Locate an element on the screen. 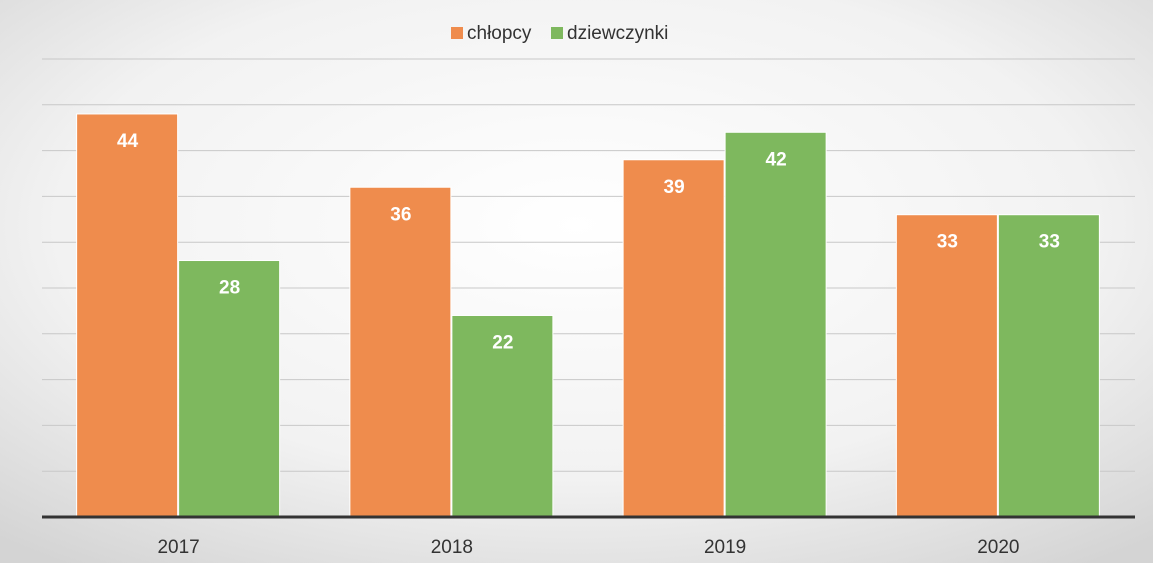 The height and width of the screenshot is (563, 1153). data-label: 28 is located at coordinates (229, 288).